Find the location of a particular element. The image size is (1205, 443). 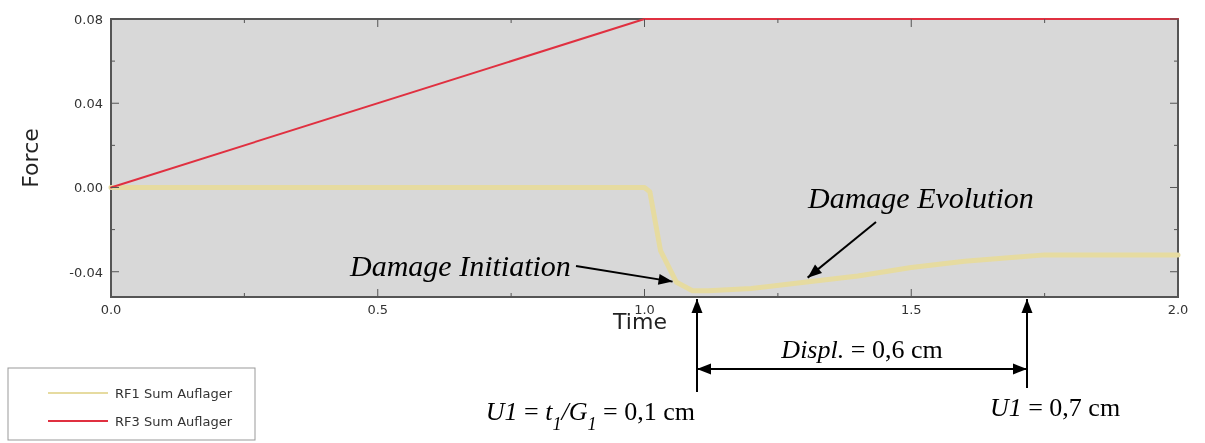

annotation: Damage Initiation is located at coordinates (460, 265).